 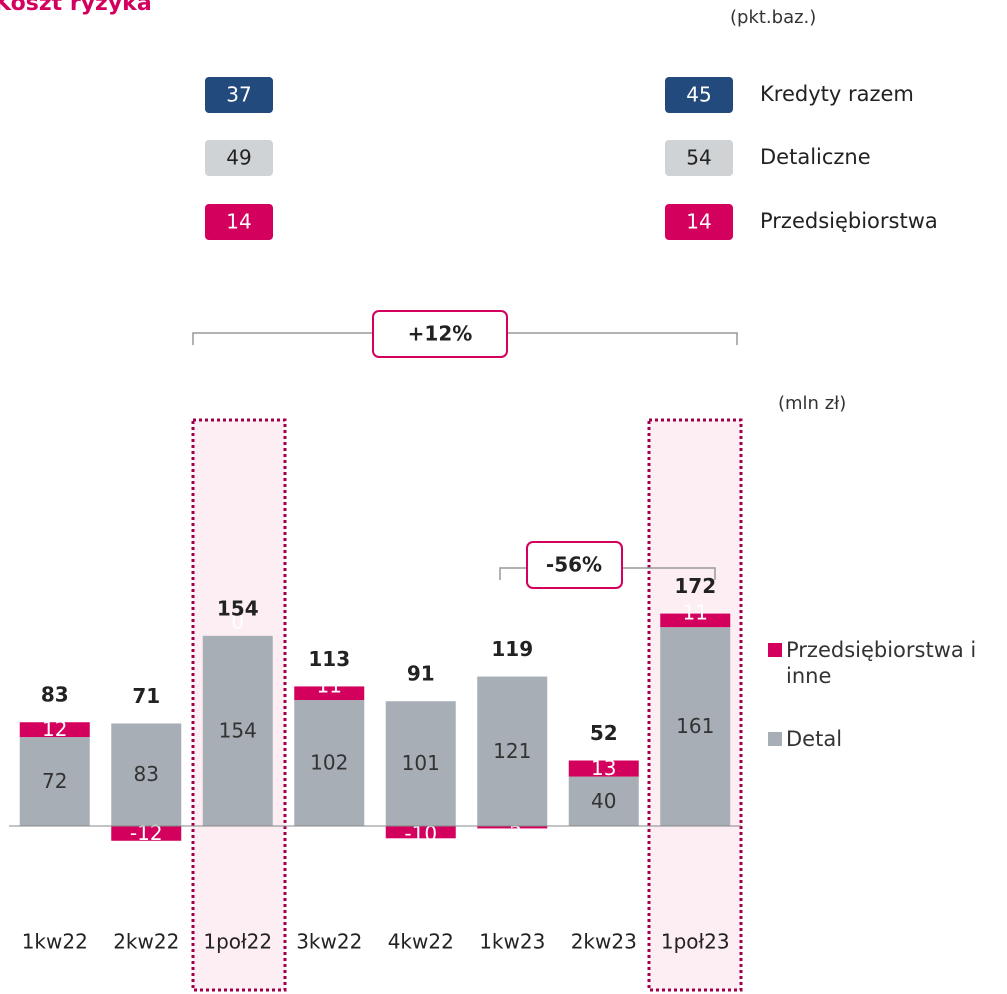 What do you see at coordinates (814, 739) in the screenshot?
I see `legend-label: Detal` at bounding box center [814, 739].